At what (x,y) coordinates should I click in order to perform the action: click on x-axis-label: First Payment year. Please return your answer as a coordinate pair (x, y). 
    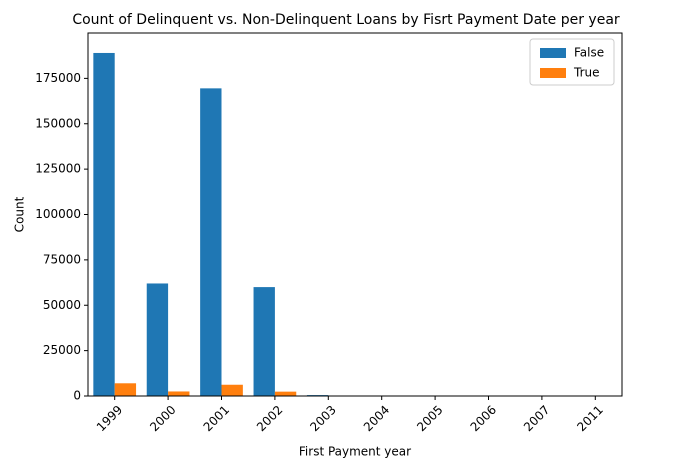
    Looking at the image, I should click on (355, 452).